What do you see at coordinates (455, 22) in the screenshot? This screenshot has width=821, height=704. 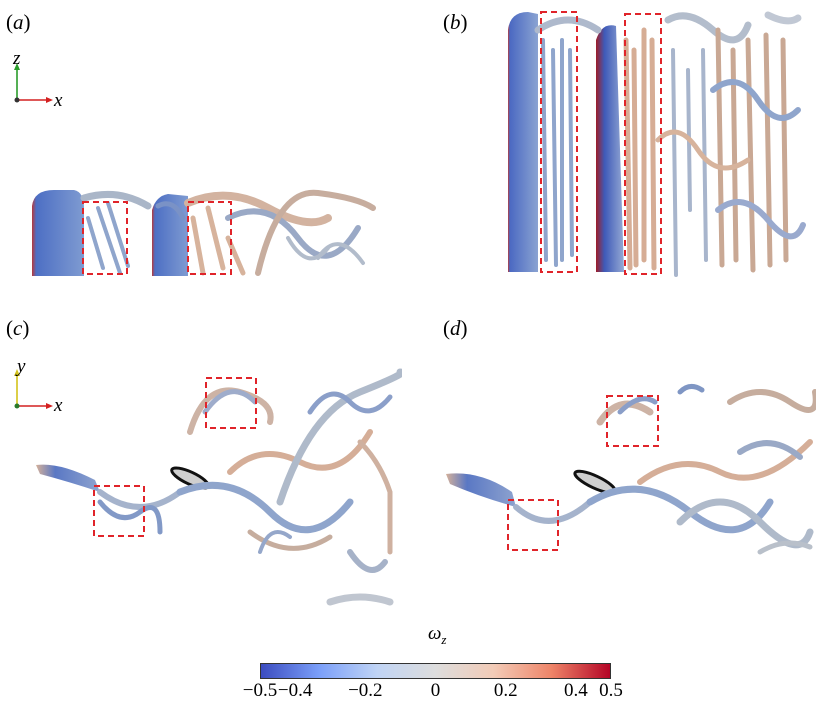 I see `panel-label-b: (b)` at bounding box center [455, 22].